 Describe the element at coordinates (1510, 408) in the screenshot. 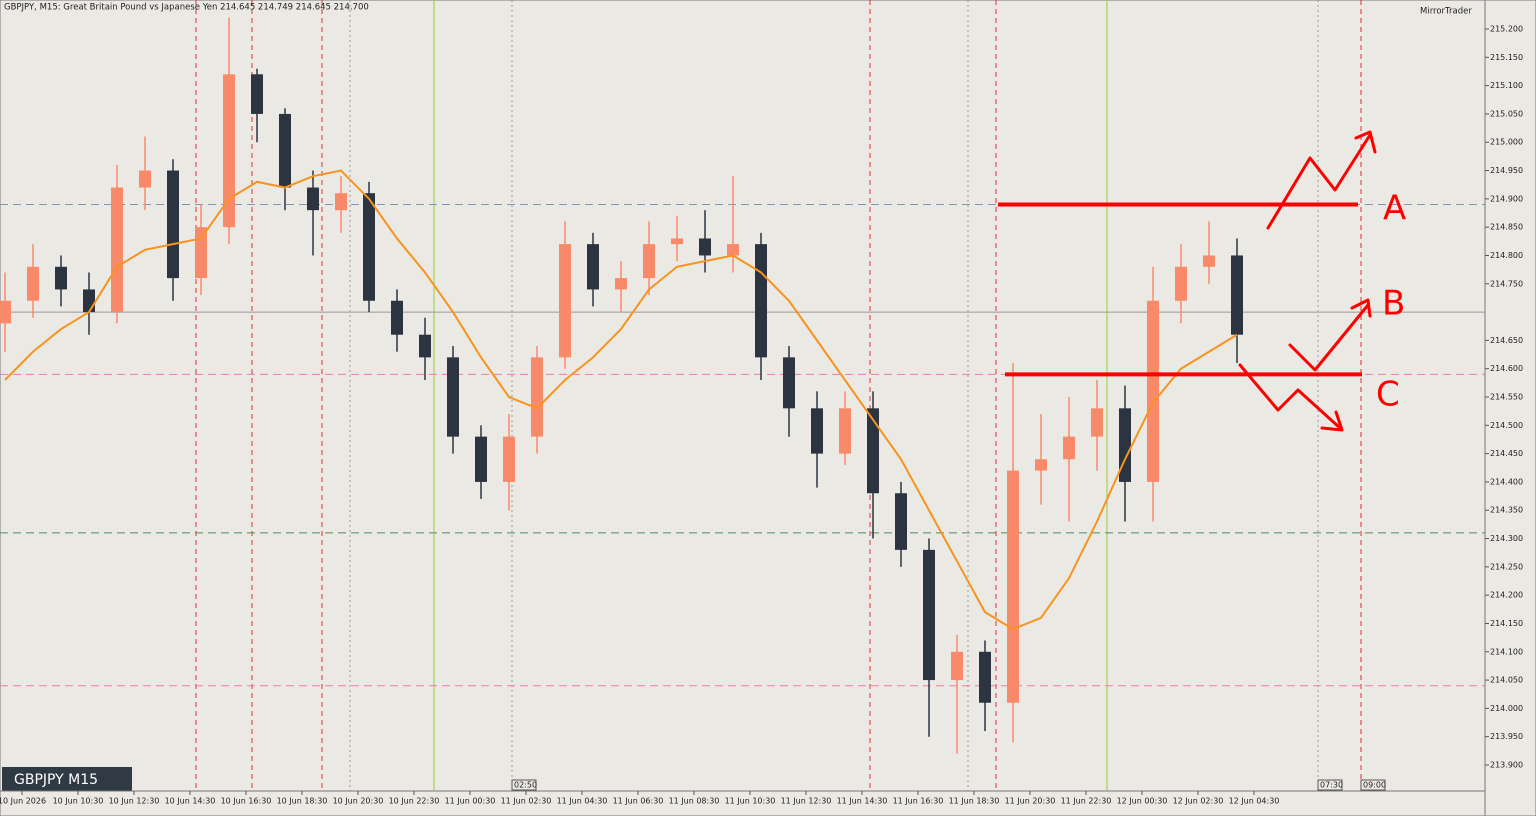

I see `price-axis` at that location.